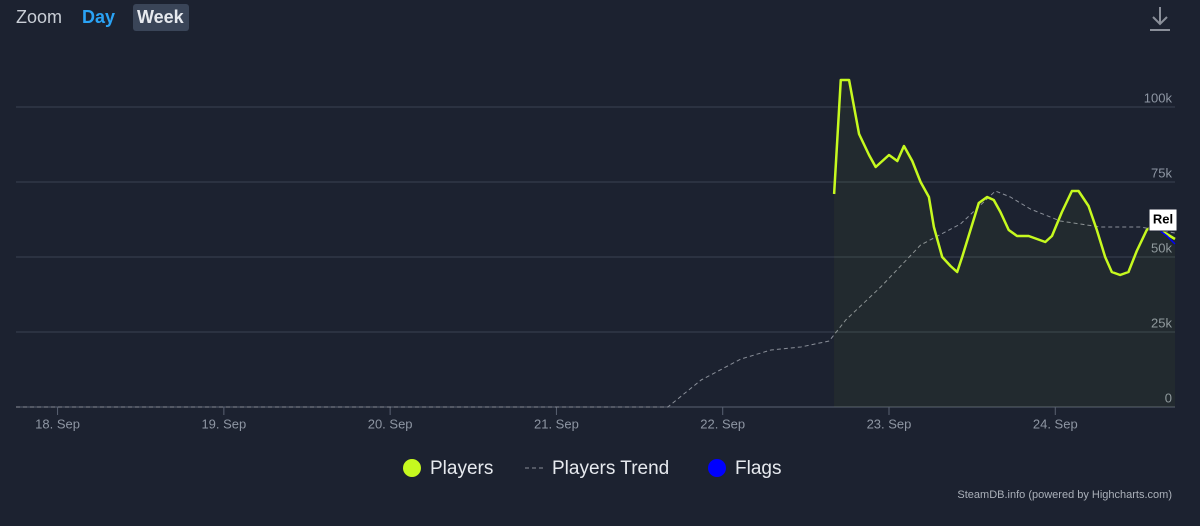 The image size is (1200, 526). Describe the element at coordinates (1168, 397) in the screenshot. I see `y-tick-label: 0` at that location.